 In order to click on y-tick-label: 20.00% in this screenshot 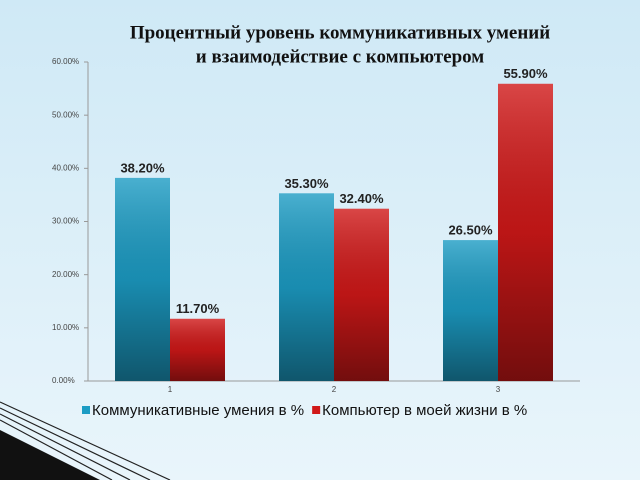, I will do `click(65, 274)`.